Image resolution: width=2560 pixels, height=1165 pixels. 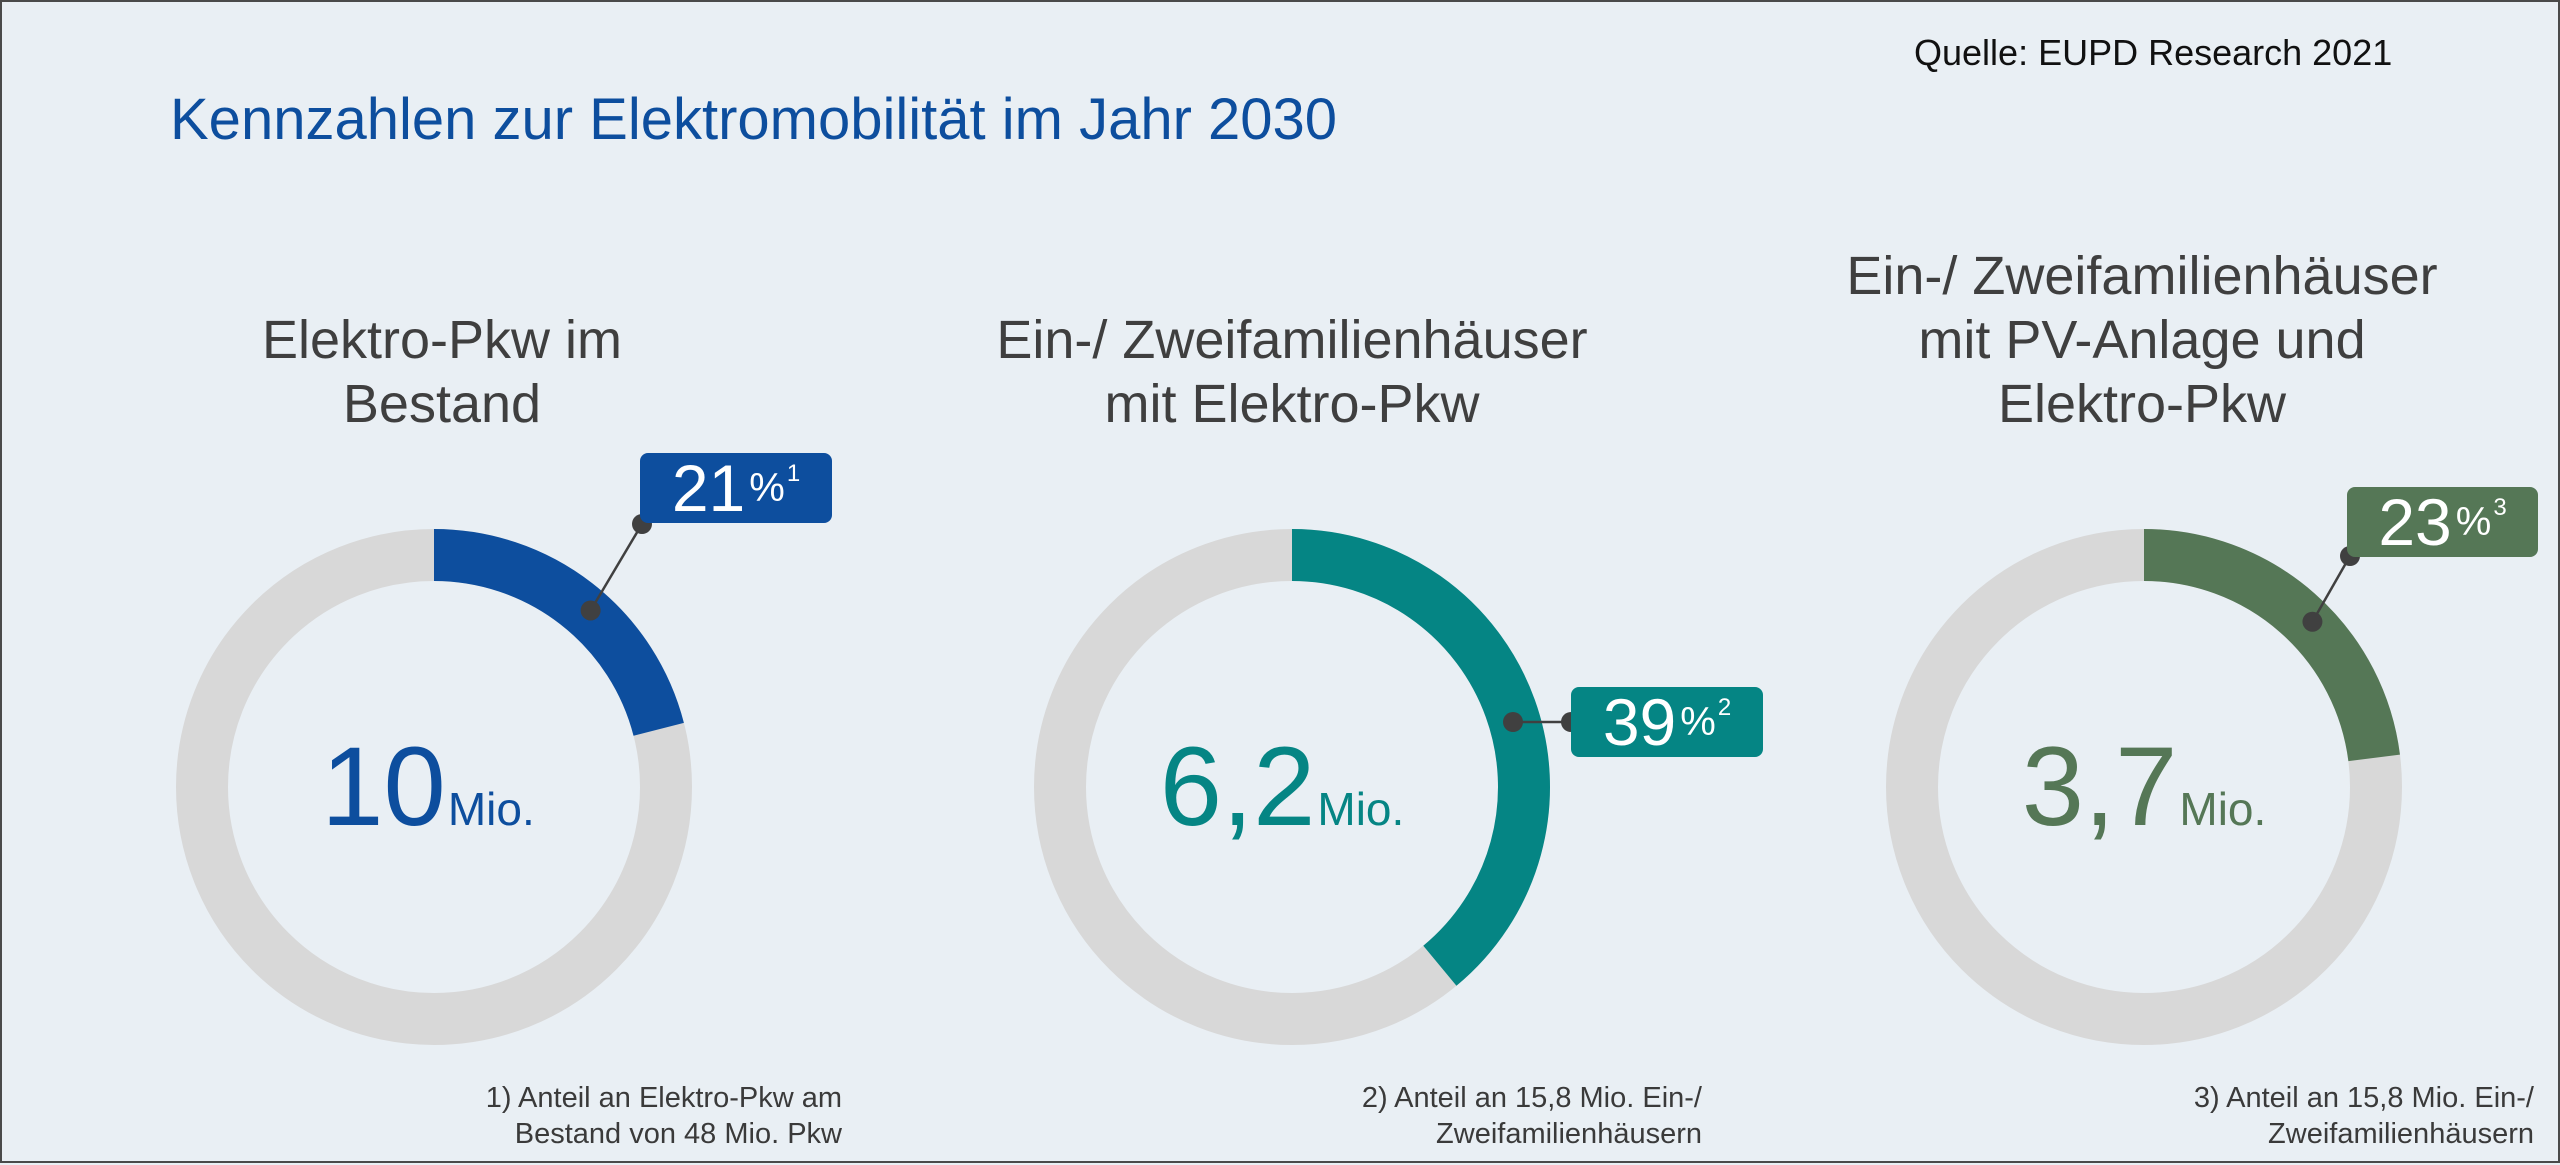 I want to click on chart-2-heading: Ein-/ Zweifamilienhäuser mit Elektro-Pkw, so click(x=1291, y=372).